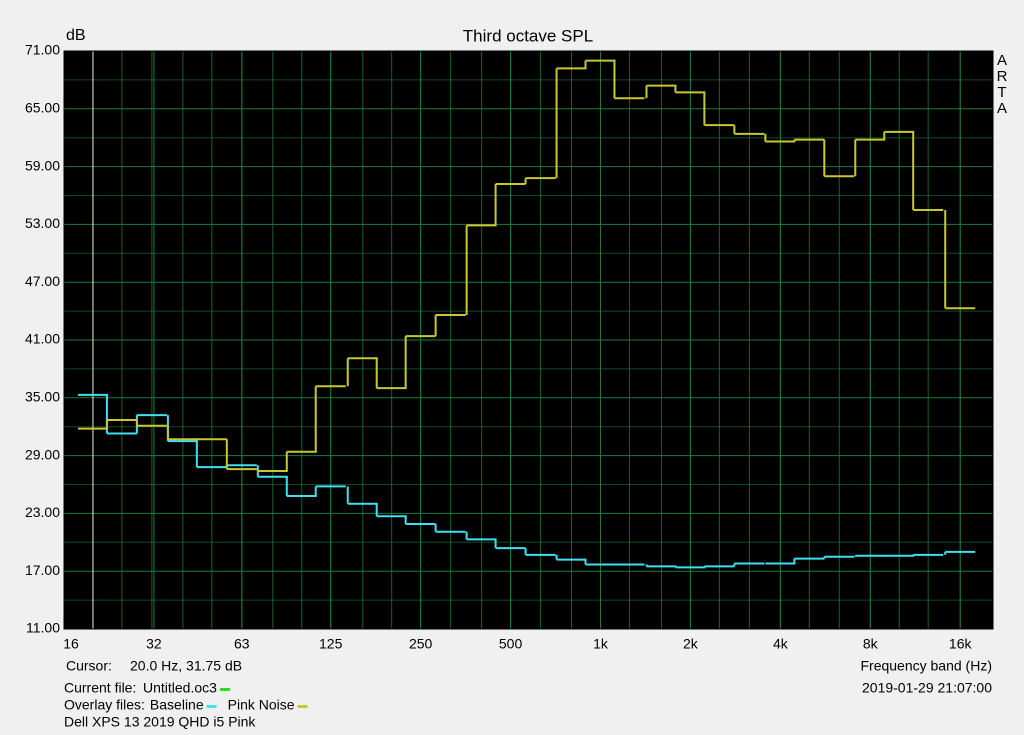 This screenshot has height=735, width=1024. Describe the element at coordinates (1002, 76) in the screenshot. I see `brand-letter: R` at that location.